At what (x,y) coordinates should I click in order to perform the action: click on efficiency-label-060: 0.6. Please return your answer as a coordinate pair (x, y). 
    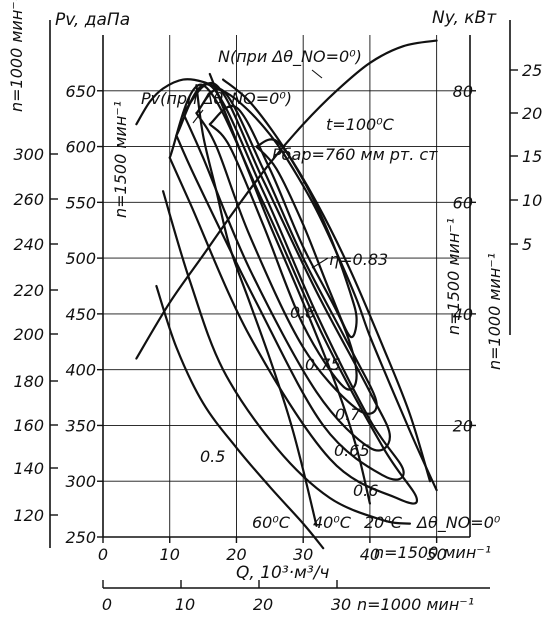
    Looking at the image, I should click on (365, 490).